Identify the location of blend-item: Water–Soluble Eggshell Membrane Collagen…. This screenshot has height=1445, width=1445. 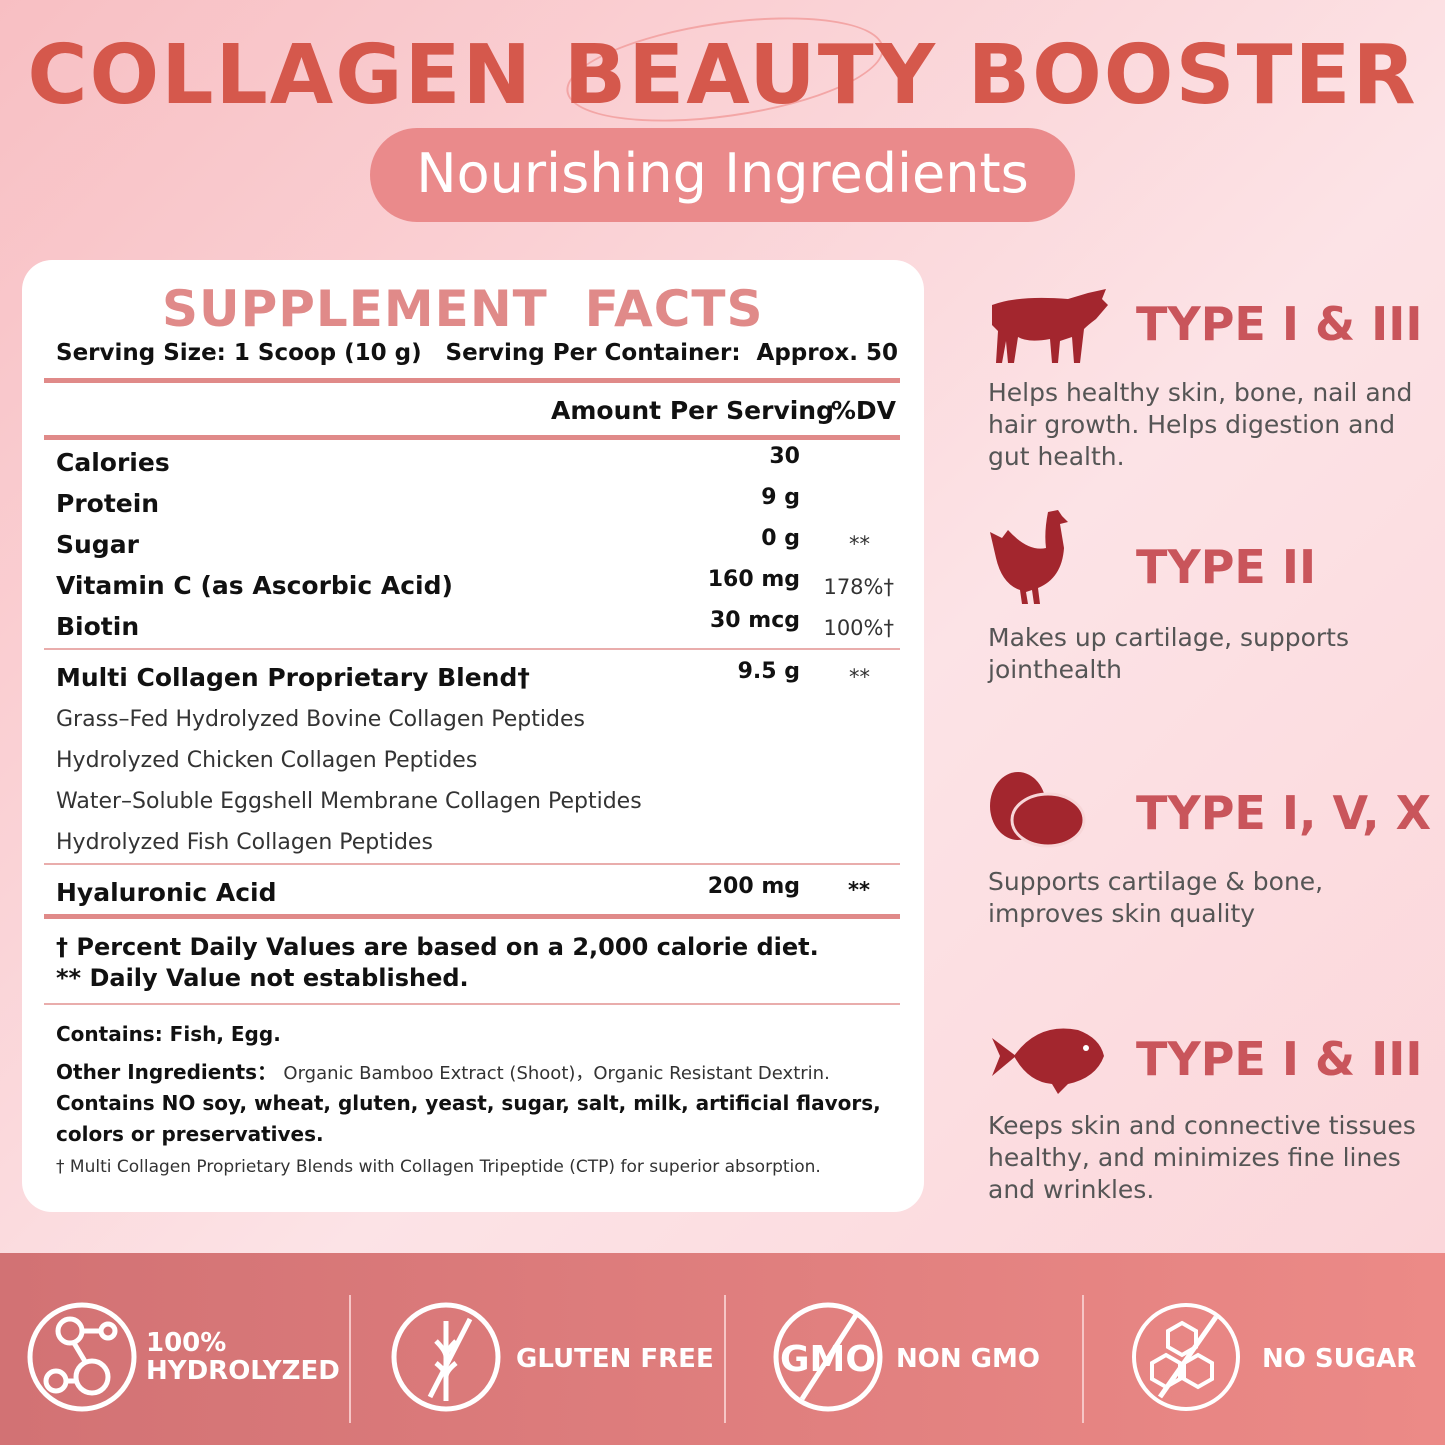
(349, 801).